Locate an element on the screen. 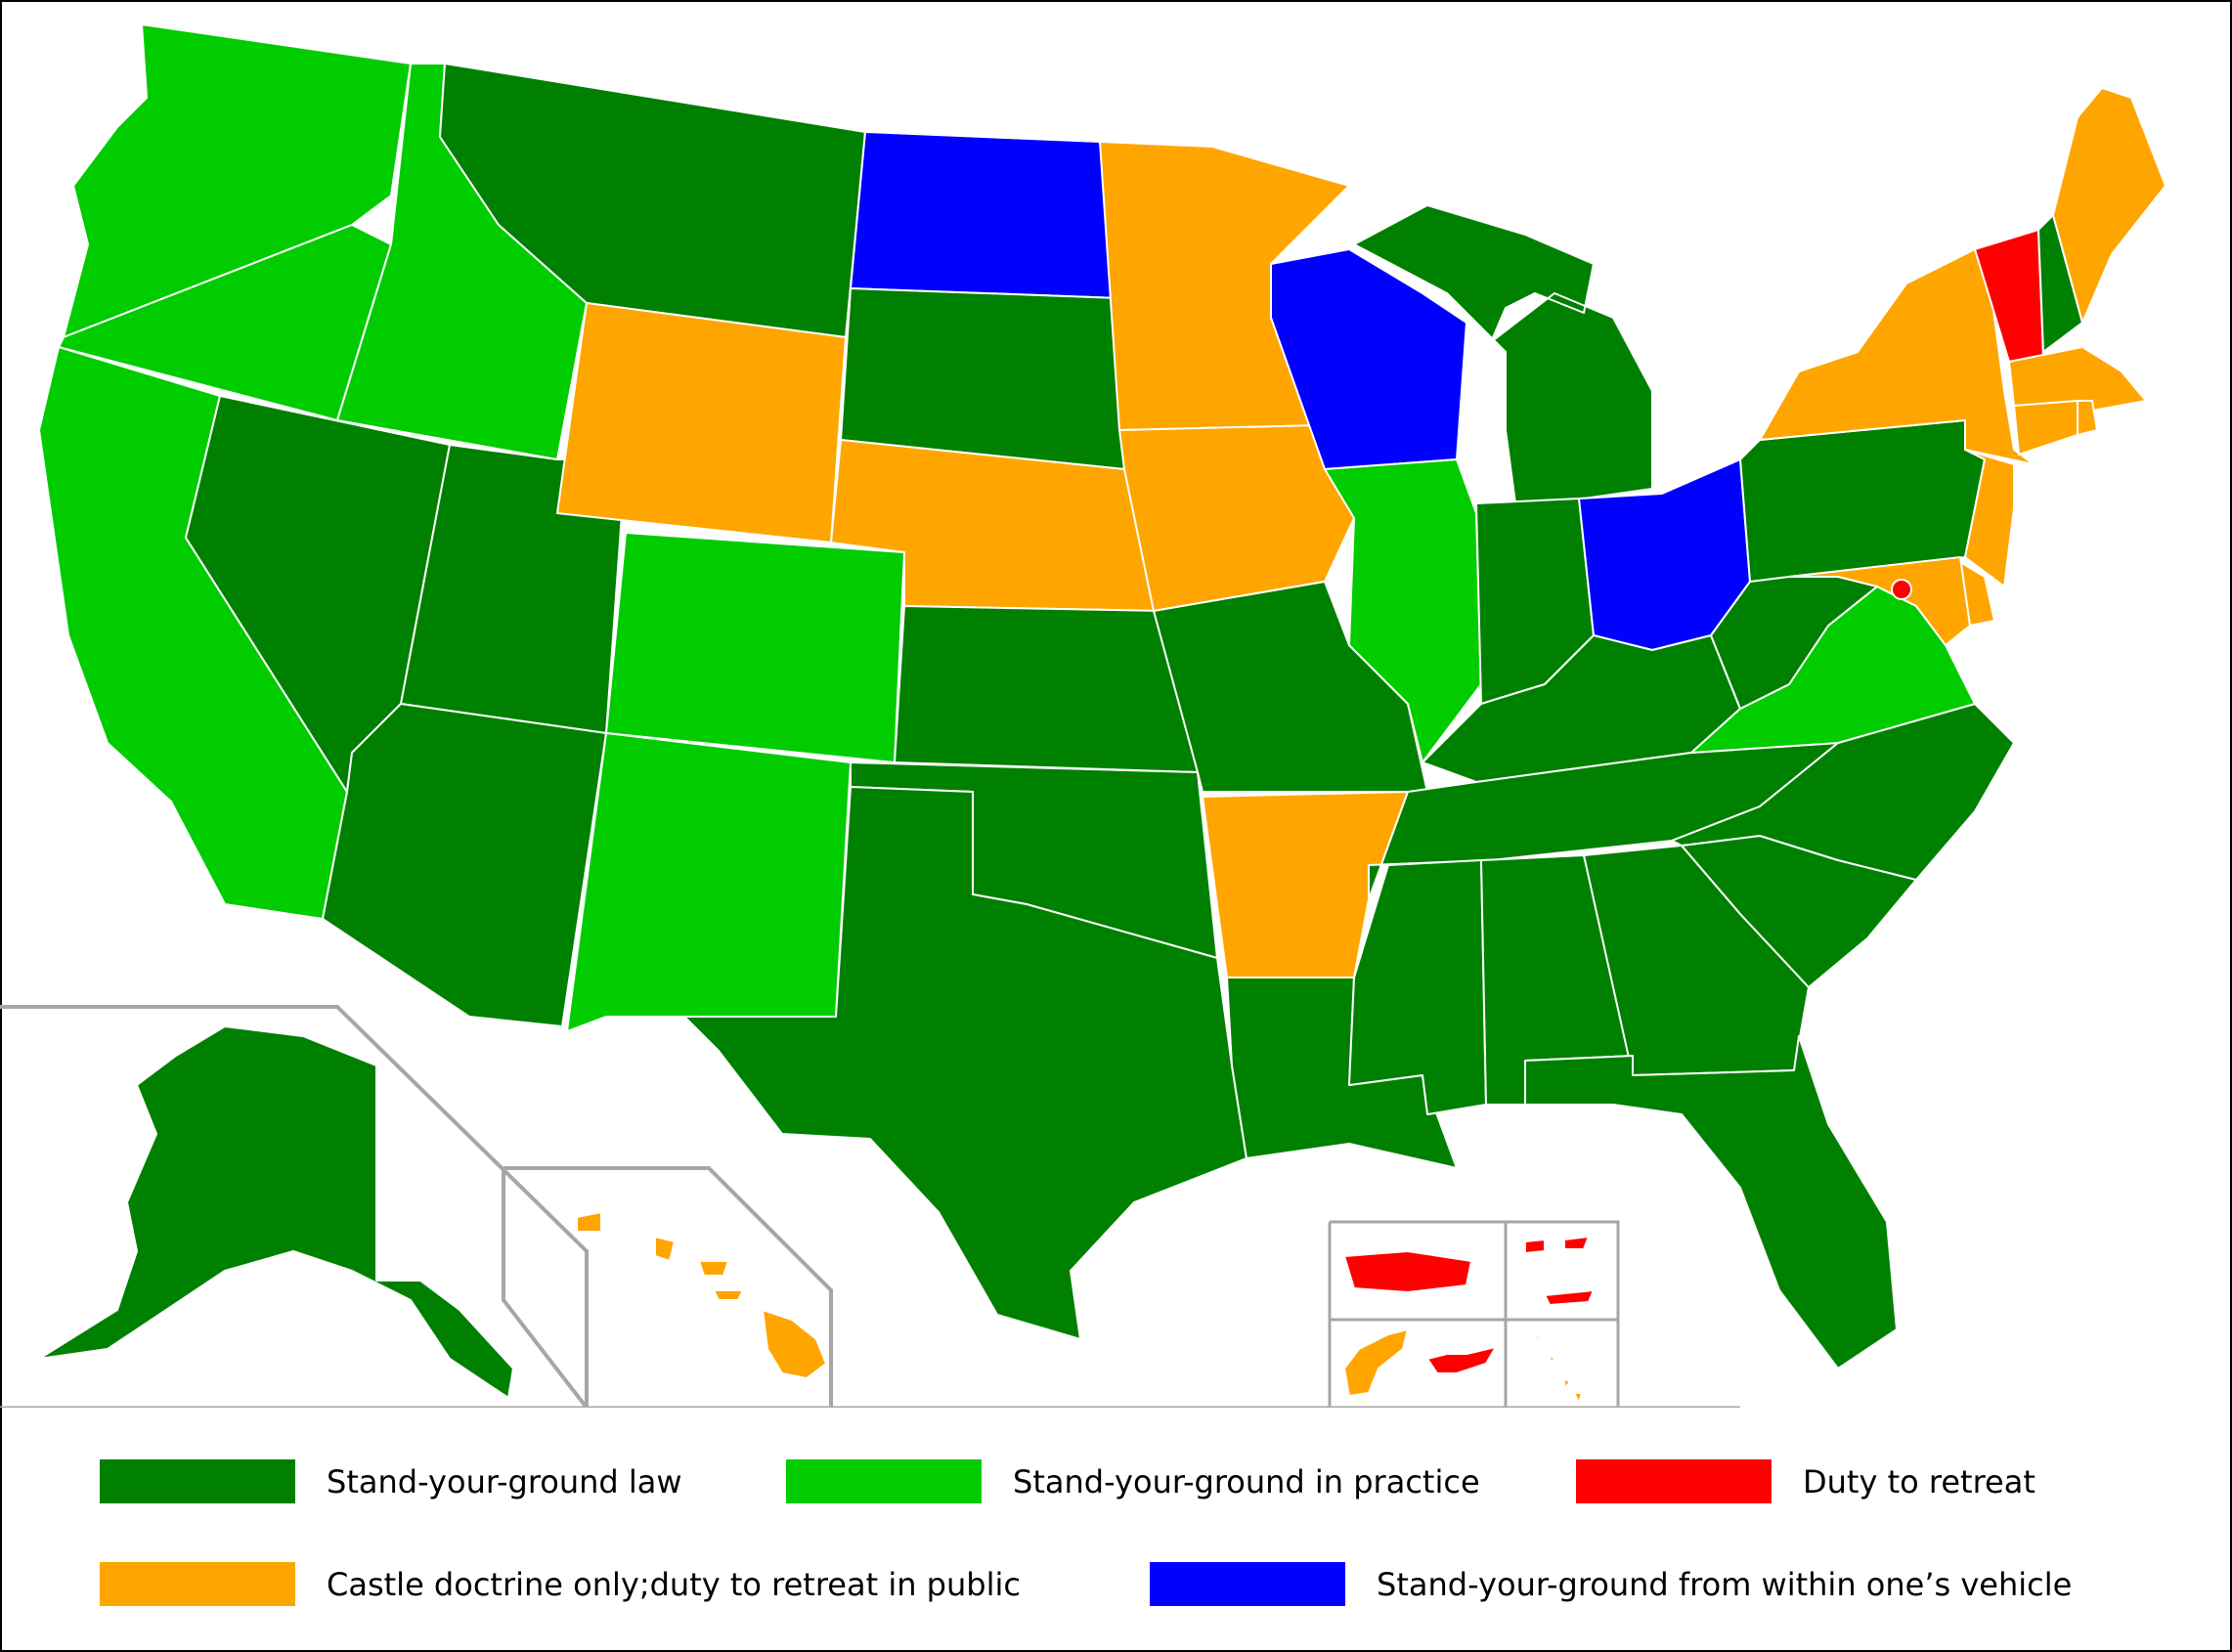 This screenshot has width=2232, height=1652. legend-item-syg-practice: Stand-your-ground in practice is located at coordinates (1133, 1481).